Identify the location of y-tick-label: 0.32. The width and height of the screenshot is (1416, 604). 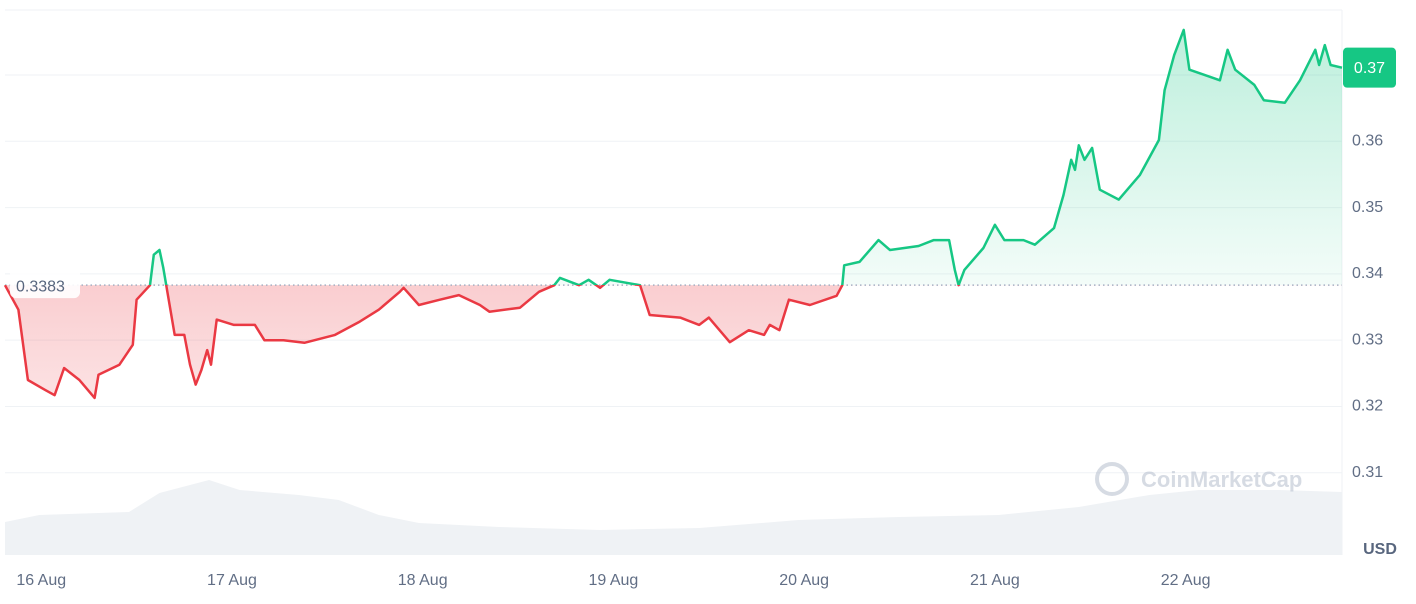
(1367, 406).